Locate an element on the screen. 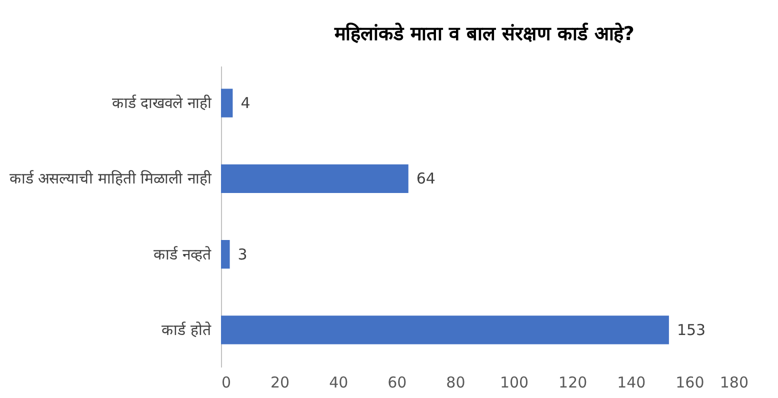 This screenshot has width=778, height=398. y-tick-label: कार्ड नव्हते is located at coordinates (183, 254).